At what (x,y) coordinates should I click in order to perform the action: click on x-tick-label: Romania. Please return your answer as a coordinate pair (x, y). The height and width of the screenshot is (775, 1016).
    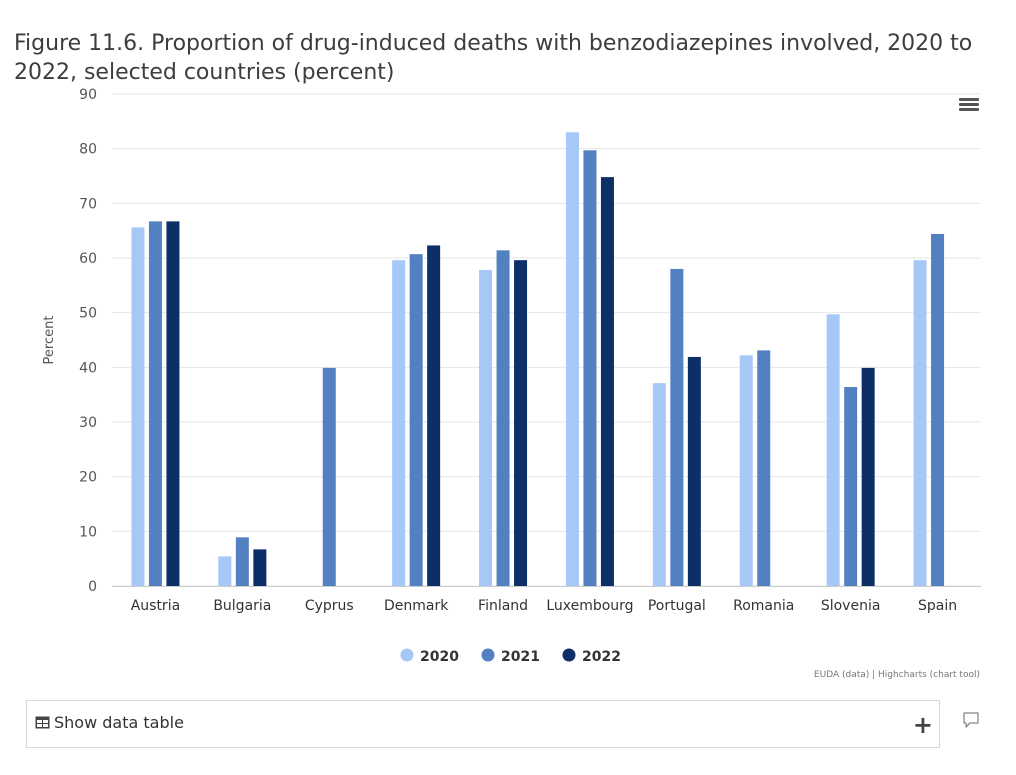
    Looking at the image, I should click on (763, 606).